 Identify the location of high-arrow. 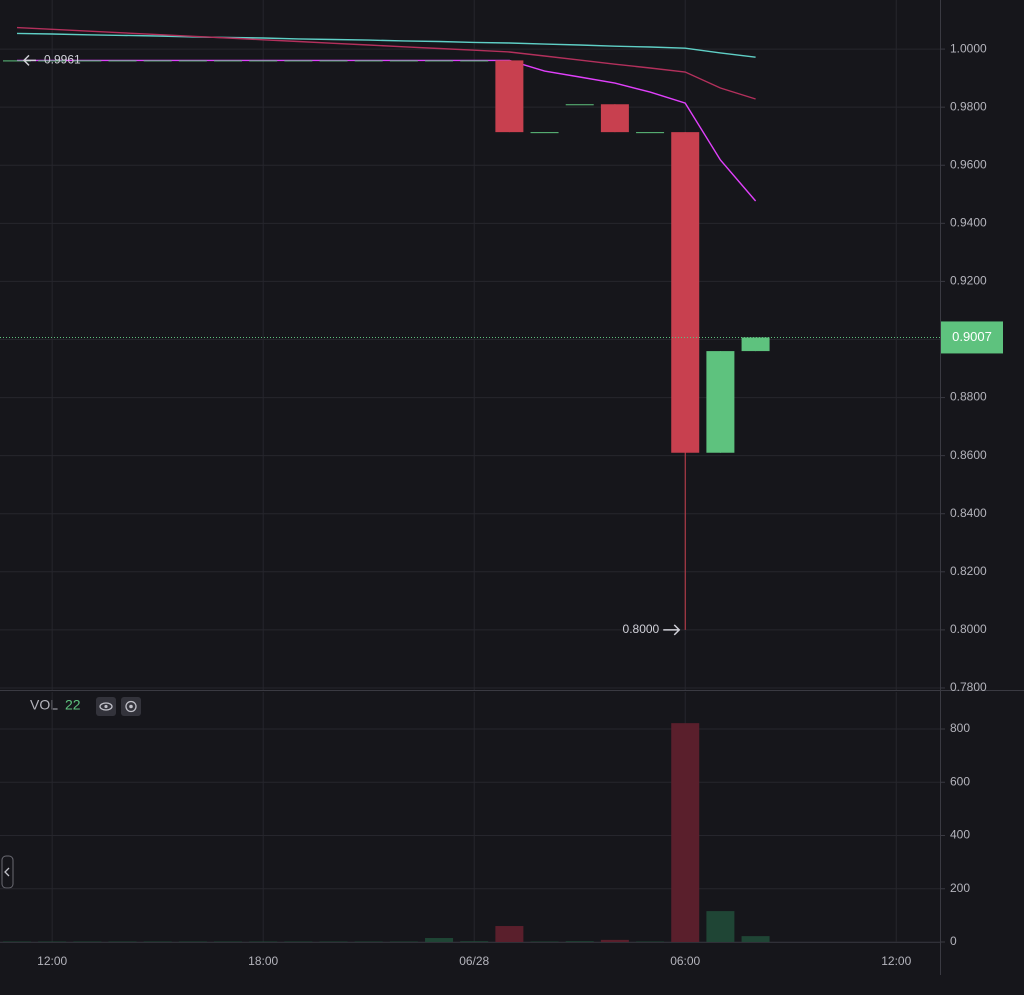
(29, 60).